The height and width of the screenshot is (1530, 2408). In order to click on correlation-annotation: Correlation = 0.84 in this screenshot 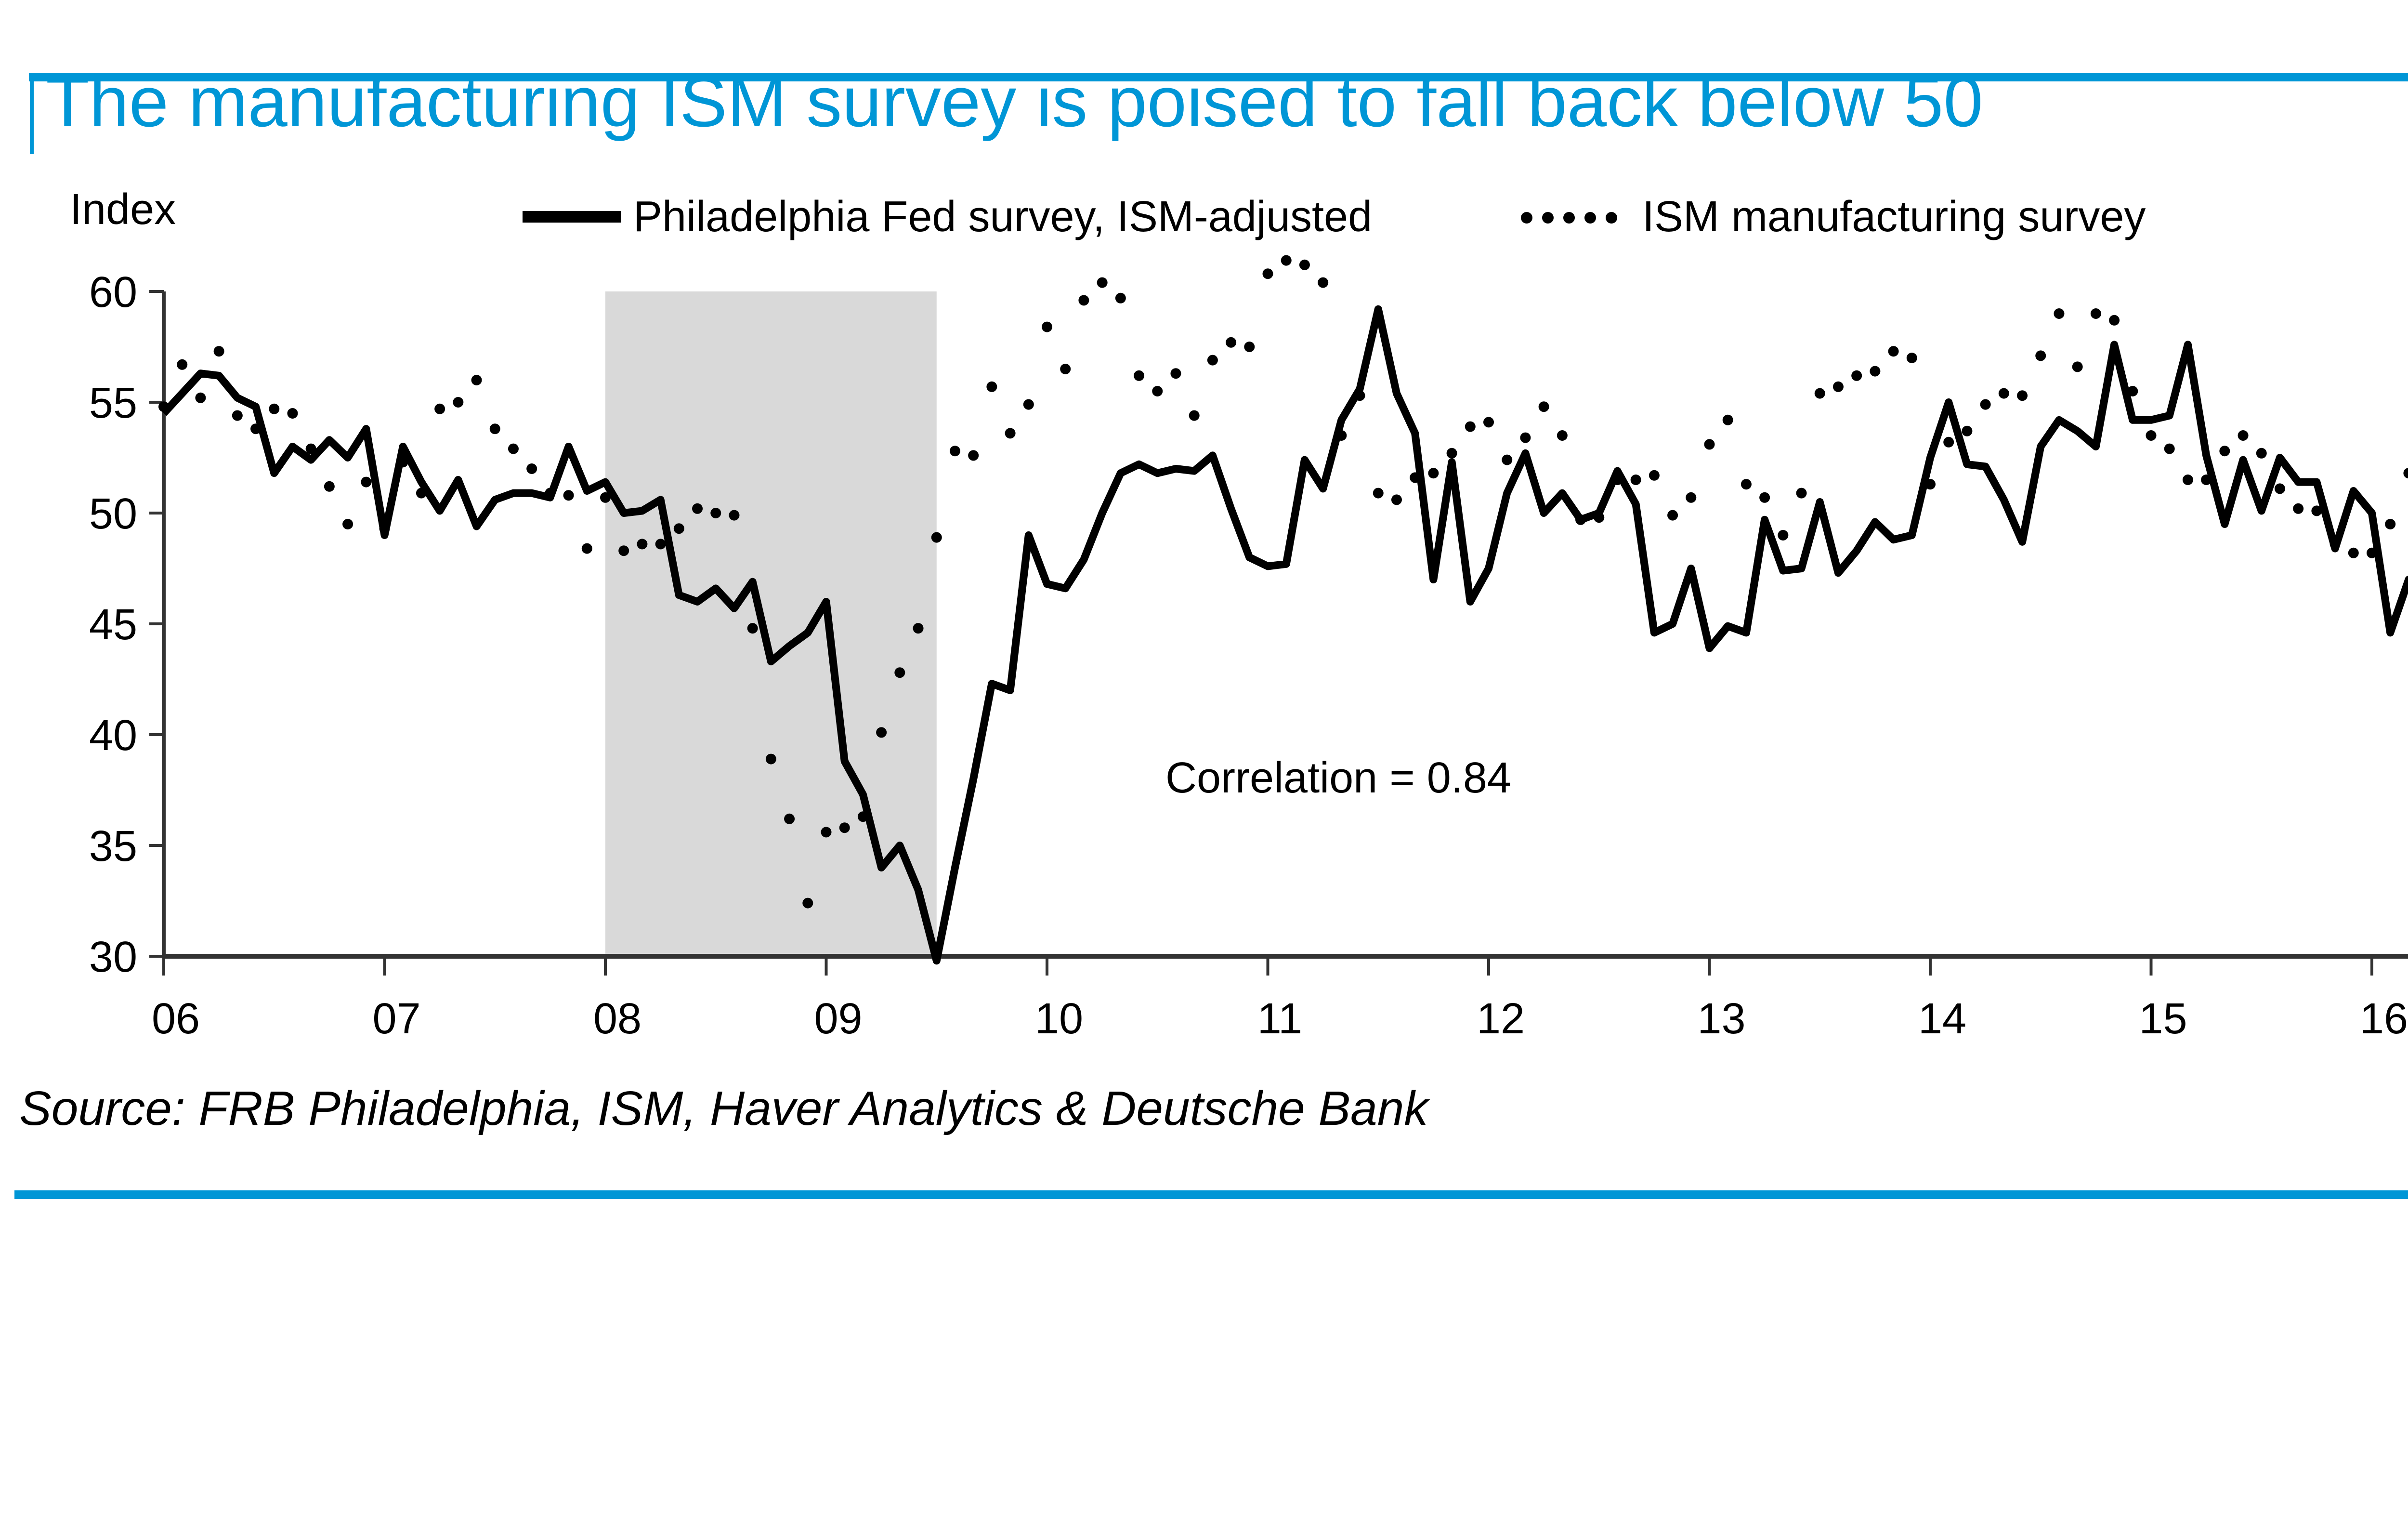, I will do `click(1338, 778)`.